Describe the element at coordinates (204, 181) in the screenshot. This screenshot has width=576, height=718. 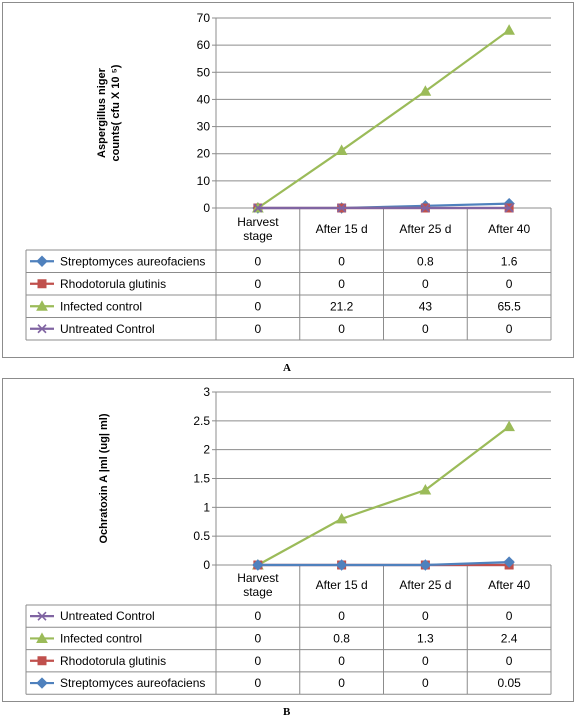
I see `y-tick-label-a: 10` at that location.